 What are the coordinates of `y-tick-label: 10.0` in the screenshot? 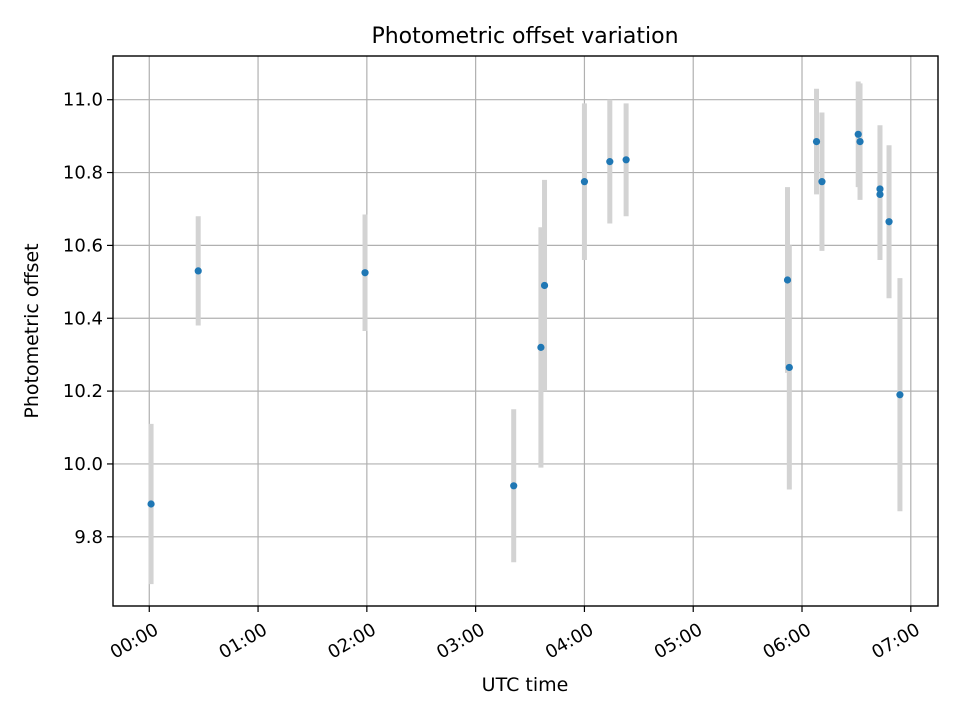 It's located at (83, 464).